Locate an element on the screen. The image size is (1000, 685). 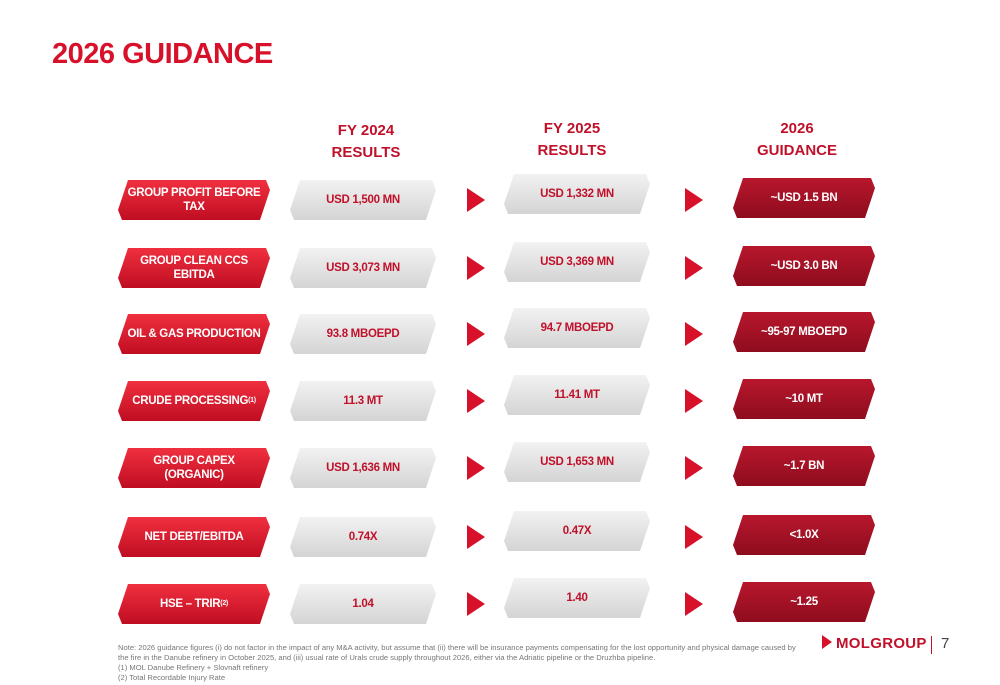
row-label-text: NET DEBT/EBITDA is located at coordinates (194, 537).